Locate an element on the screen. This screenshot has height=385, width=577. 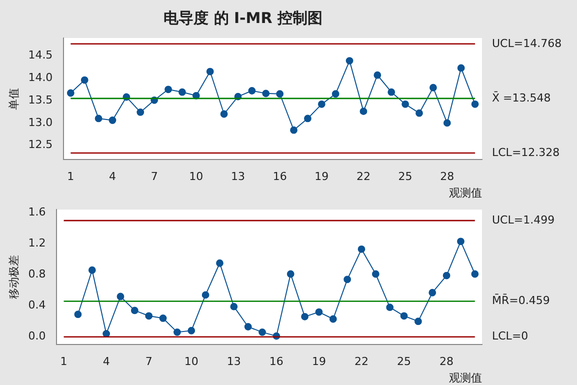
y-tick-label: 0.0 is located at coordinates (37, 336).